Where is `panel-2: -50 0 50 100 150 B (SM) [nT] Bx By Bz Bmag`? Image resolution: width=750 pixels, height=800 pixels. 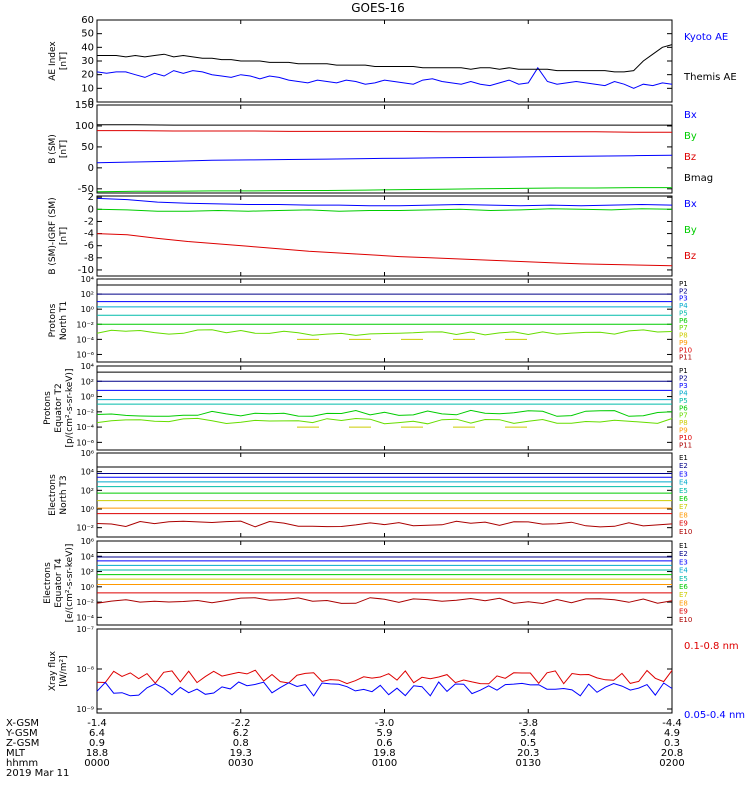
panel-2: -50 0 50 100 150 B (SM) [nT] Bx By Bz Bmag is located at coordinates (380, 147).